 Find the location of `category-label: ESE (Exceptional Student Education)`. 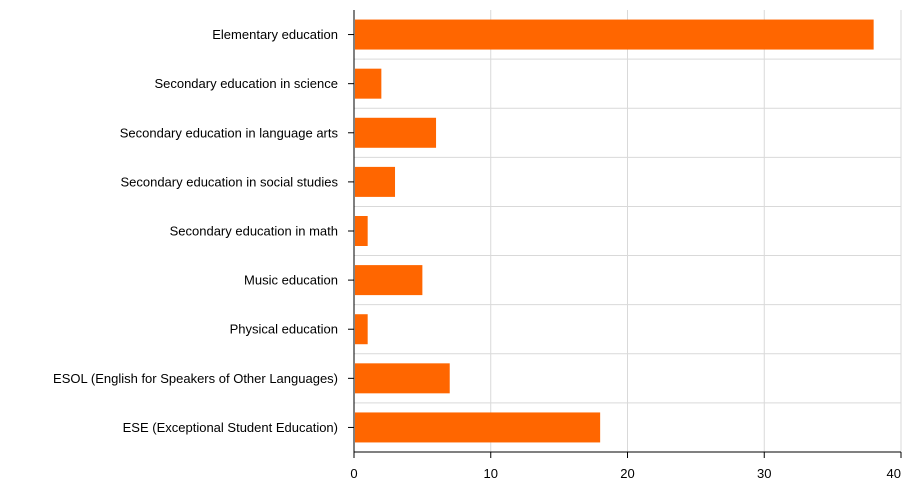

category-label: ESE (Exceptional Student Education) is located at coordinates (230, 427).